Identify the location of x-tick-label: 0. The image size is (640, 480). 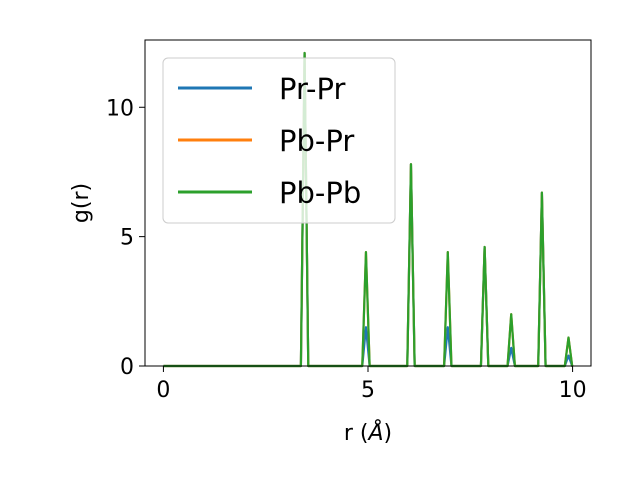
(163, 390).